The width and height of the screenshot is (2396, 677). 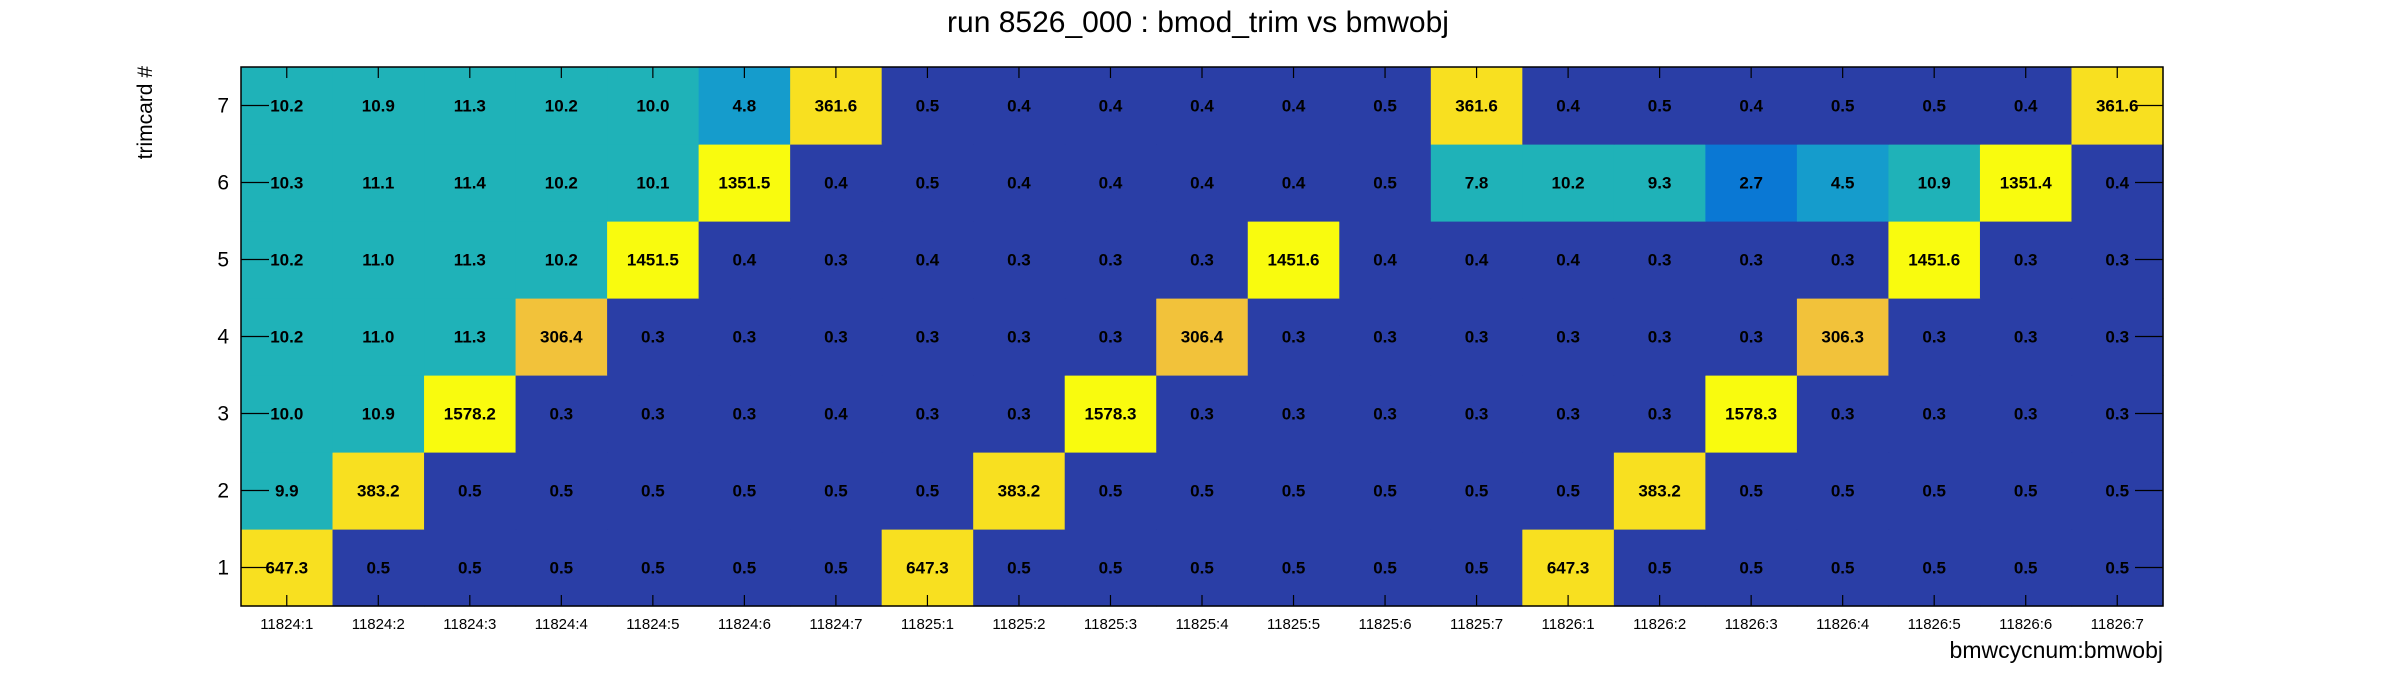 I want to click on x-tick-label: 11824:1, so click(x=286, y=624).